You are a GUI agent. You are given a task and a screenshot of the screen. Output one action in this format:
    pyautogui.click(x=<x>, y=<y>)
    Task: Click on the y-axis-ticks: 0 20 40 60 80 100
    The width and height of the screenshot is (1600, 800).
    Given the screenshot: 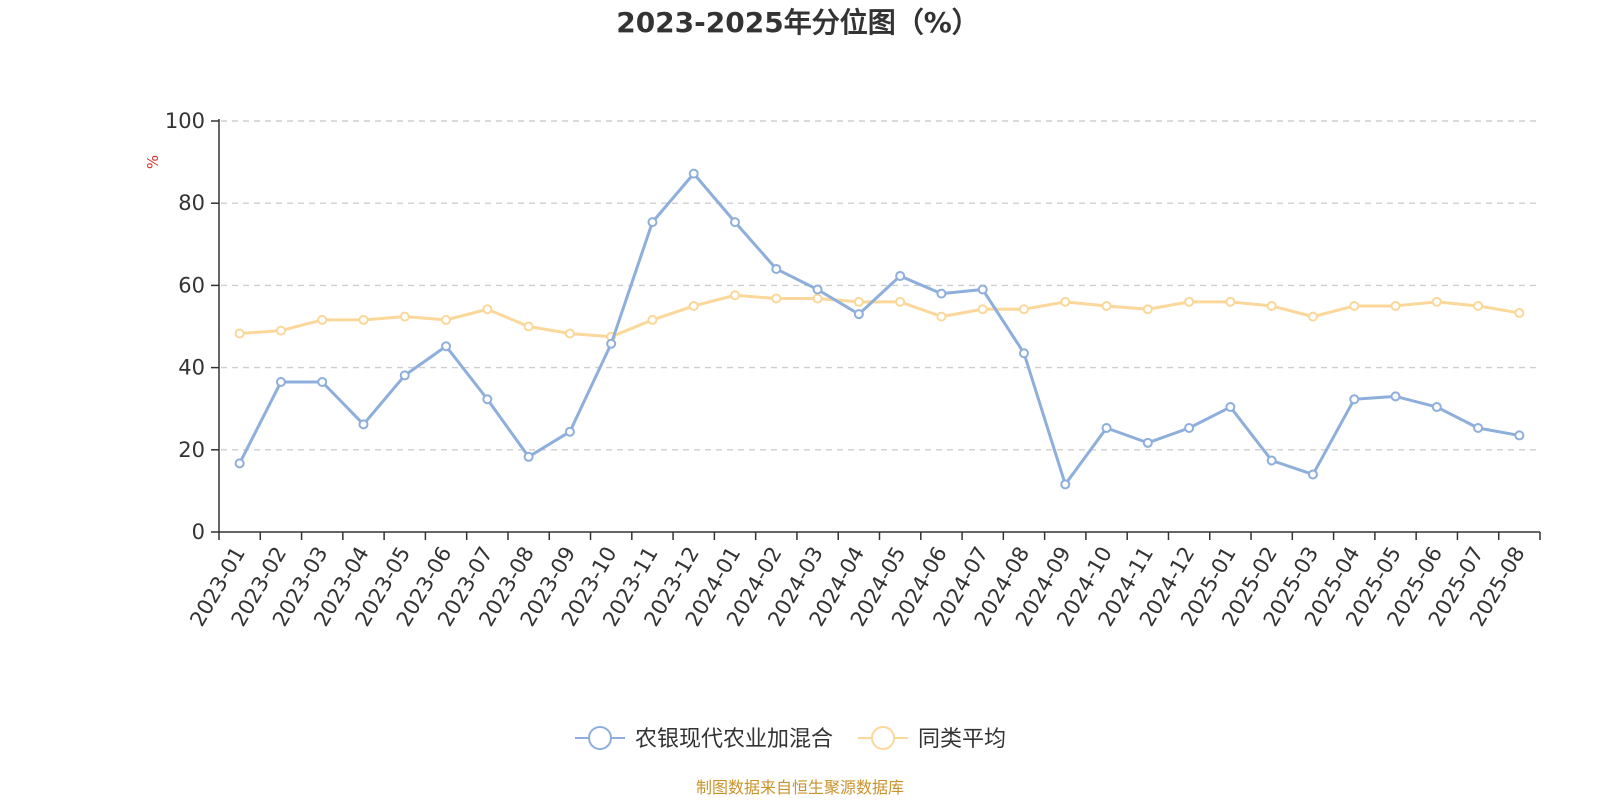 What is the action you would take?
    pyautogui.click(x=192, y=326)
    